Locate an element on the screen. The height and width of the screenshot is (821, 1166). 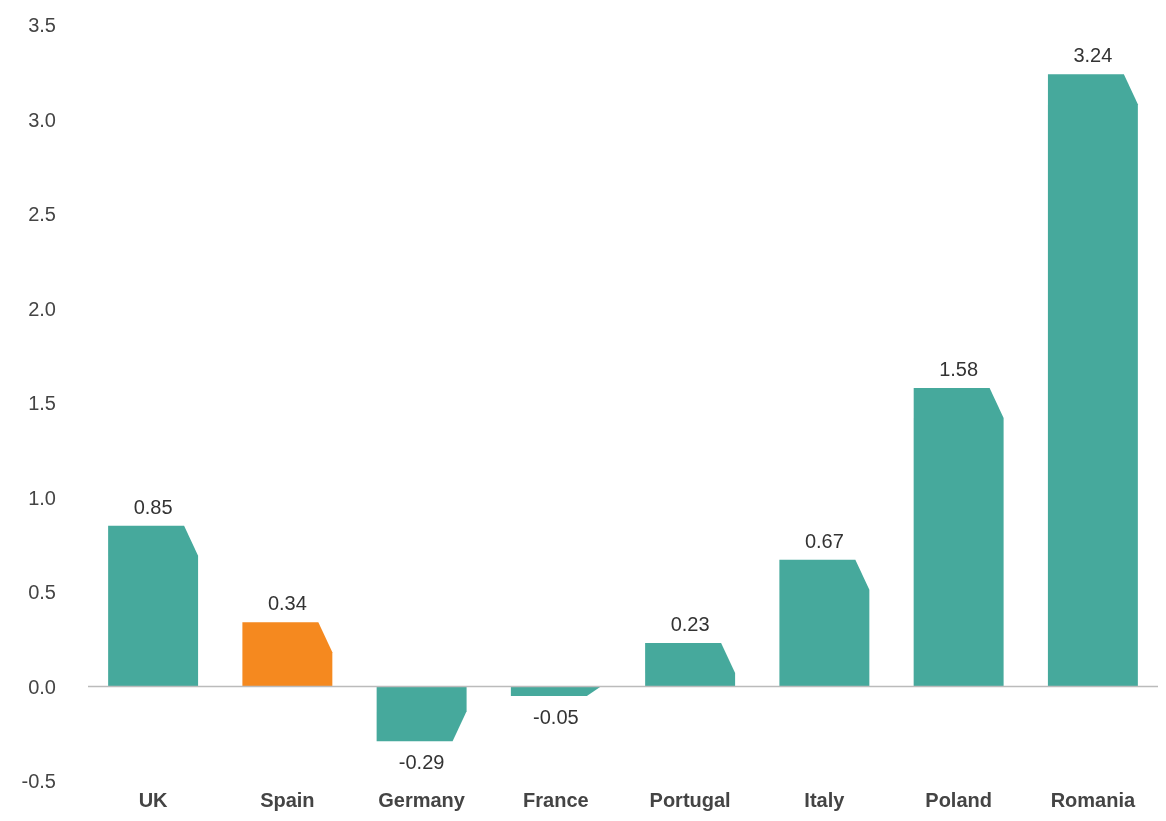
data-label: 0.34 is located at coordinates (287, 603).